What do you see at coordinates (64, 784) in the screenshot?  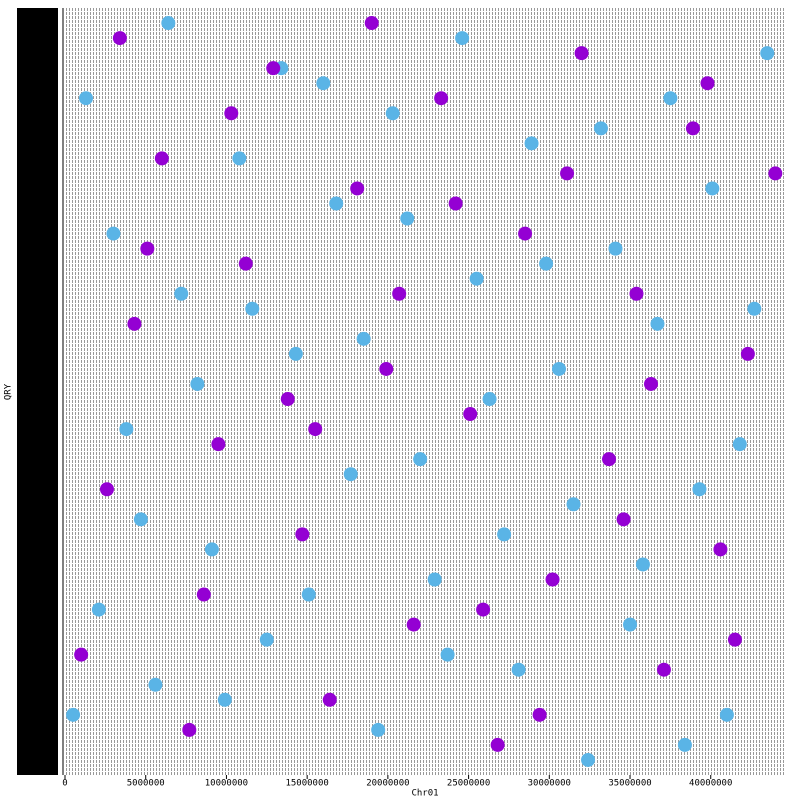 I see `x-tick-label: 0` at bounding box center [64, 784].